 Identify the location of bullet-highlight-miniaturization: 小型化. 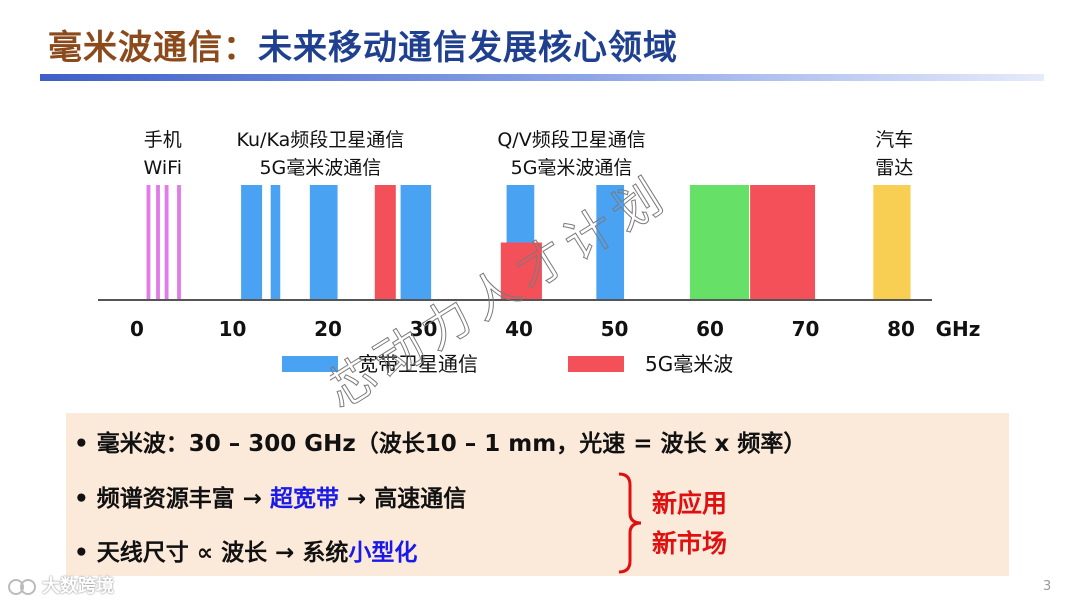
(383, 553).